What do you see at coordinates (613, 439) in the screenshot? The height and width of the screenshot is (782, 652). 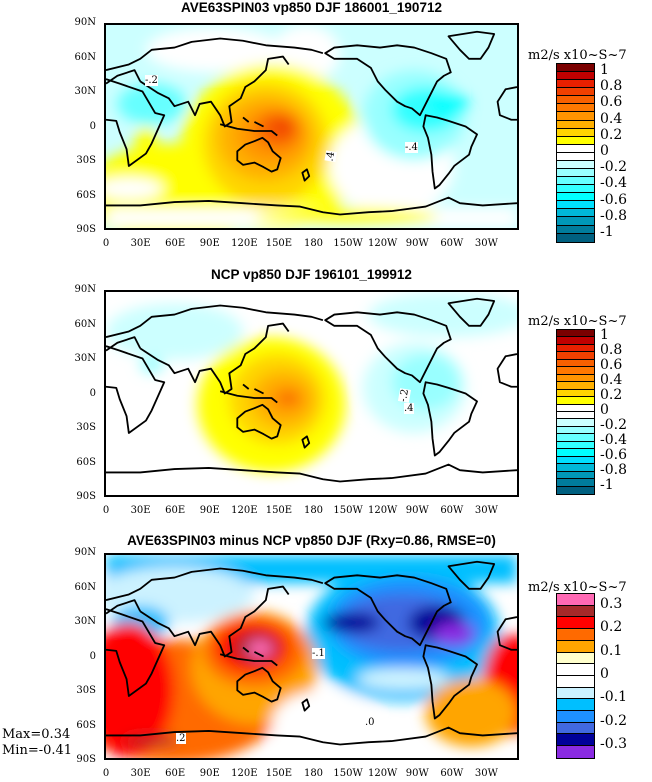 I see `colorbar-label: -0.4` at bounding box center [613, 439].